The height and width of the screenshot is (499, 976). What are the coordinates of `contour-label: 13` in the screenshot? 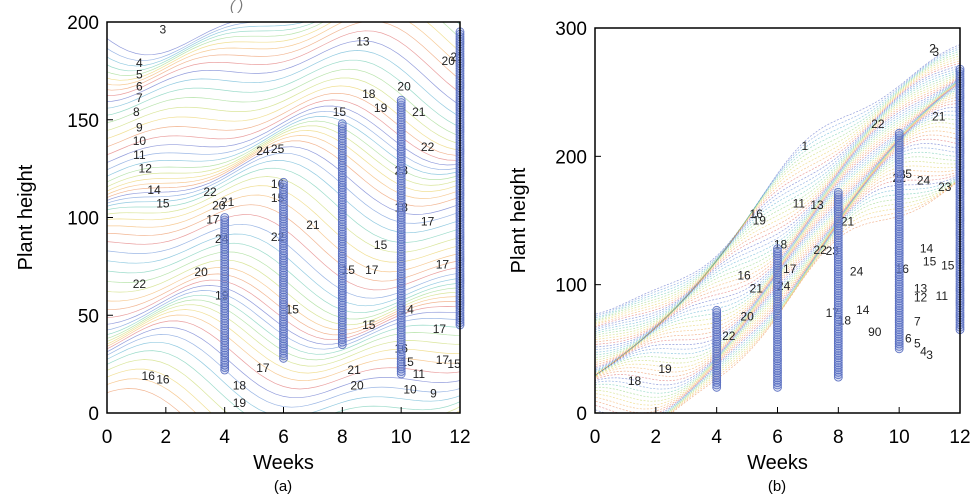 It's located at (921, 288).